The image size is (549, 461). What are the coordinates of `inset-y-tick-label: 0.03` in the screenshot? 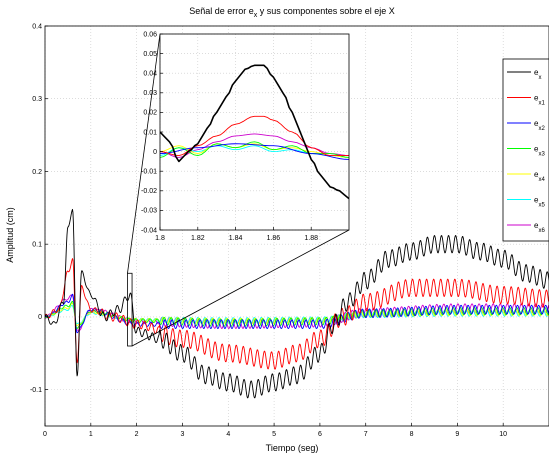 It's located at (150, 93).